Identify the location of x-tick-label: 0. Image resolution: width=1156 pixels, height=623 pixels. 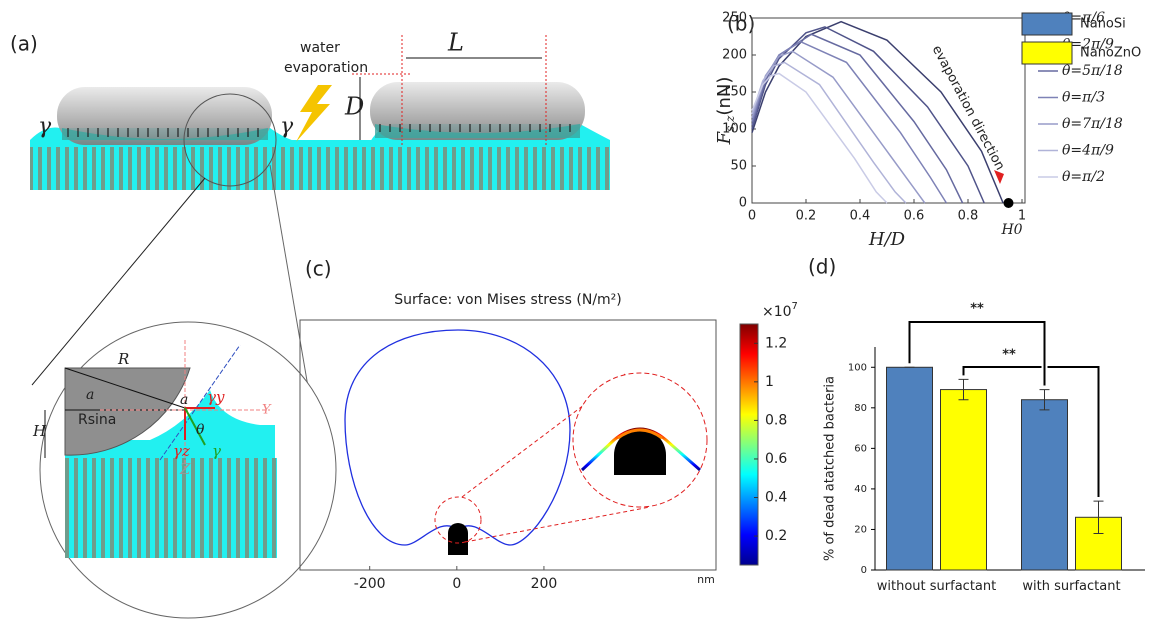
(752, 216).